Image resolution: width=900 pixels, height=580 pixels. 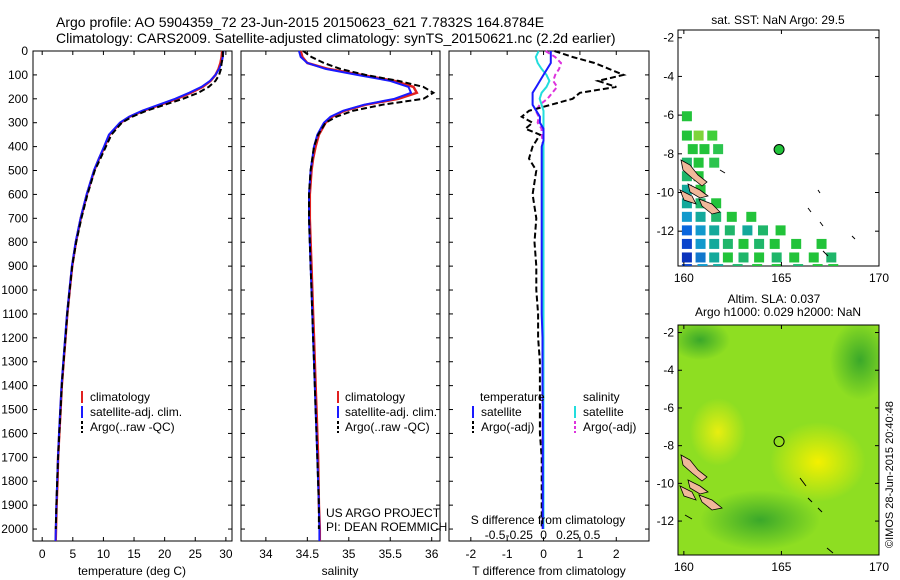 What do you see at coordinates (72, 554) in the screenshot?
I see `temperature-tick-label: 5` at bounding box center [72, 554].